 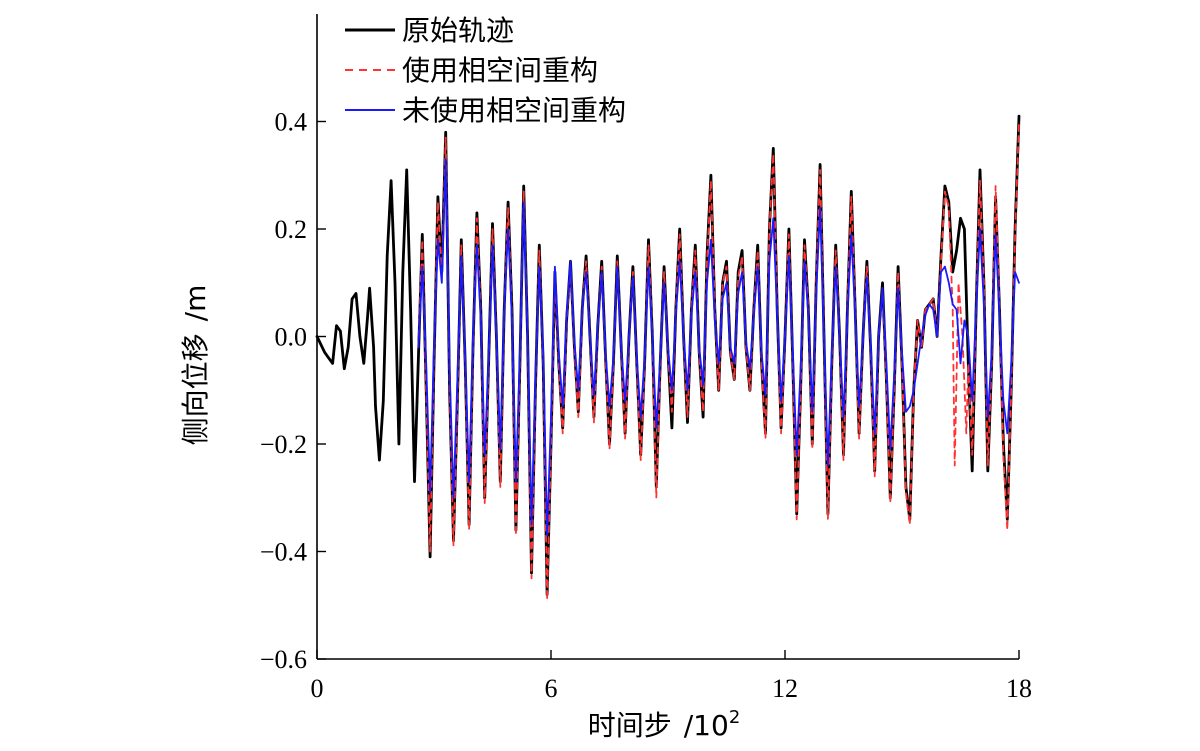 What do you see at coordinates (195, 389) in the screenshot?
I see `y-axis-label: 侧向位移` at bounding box center [195, 389].